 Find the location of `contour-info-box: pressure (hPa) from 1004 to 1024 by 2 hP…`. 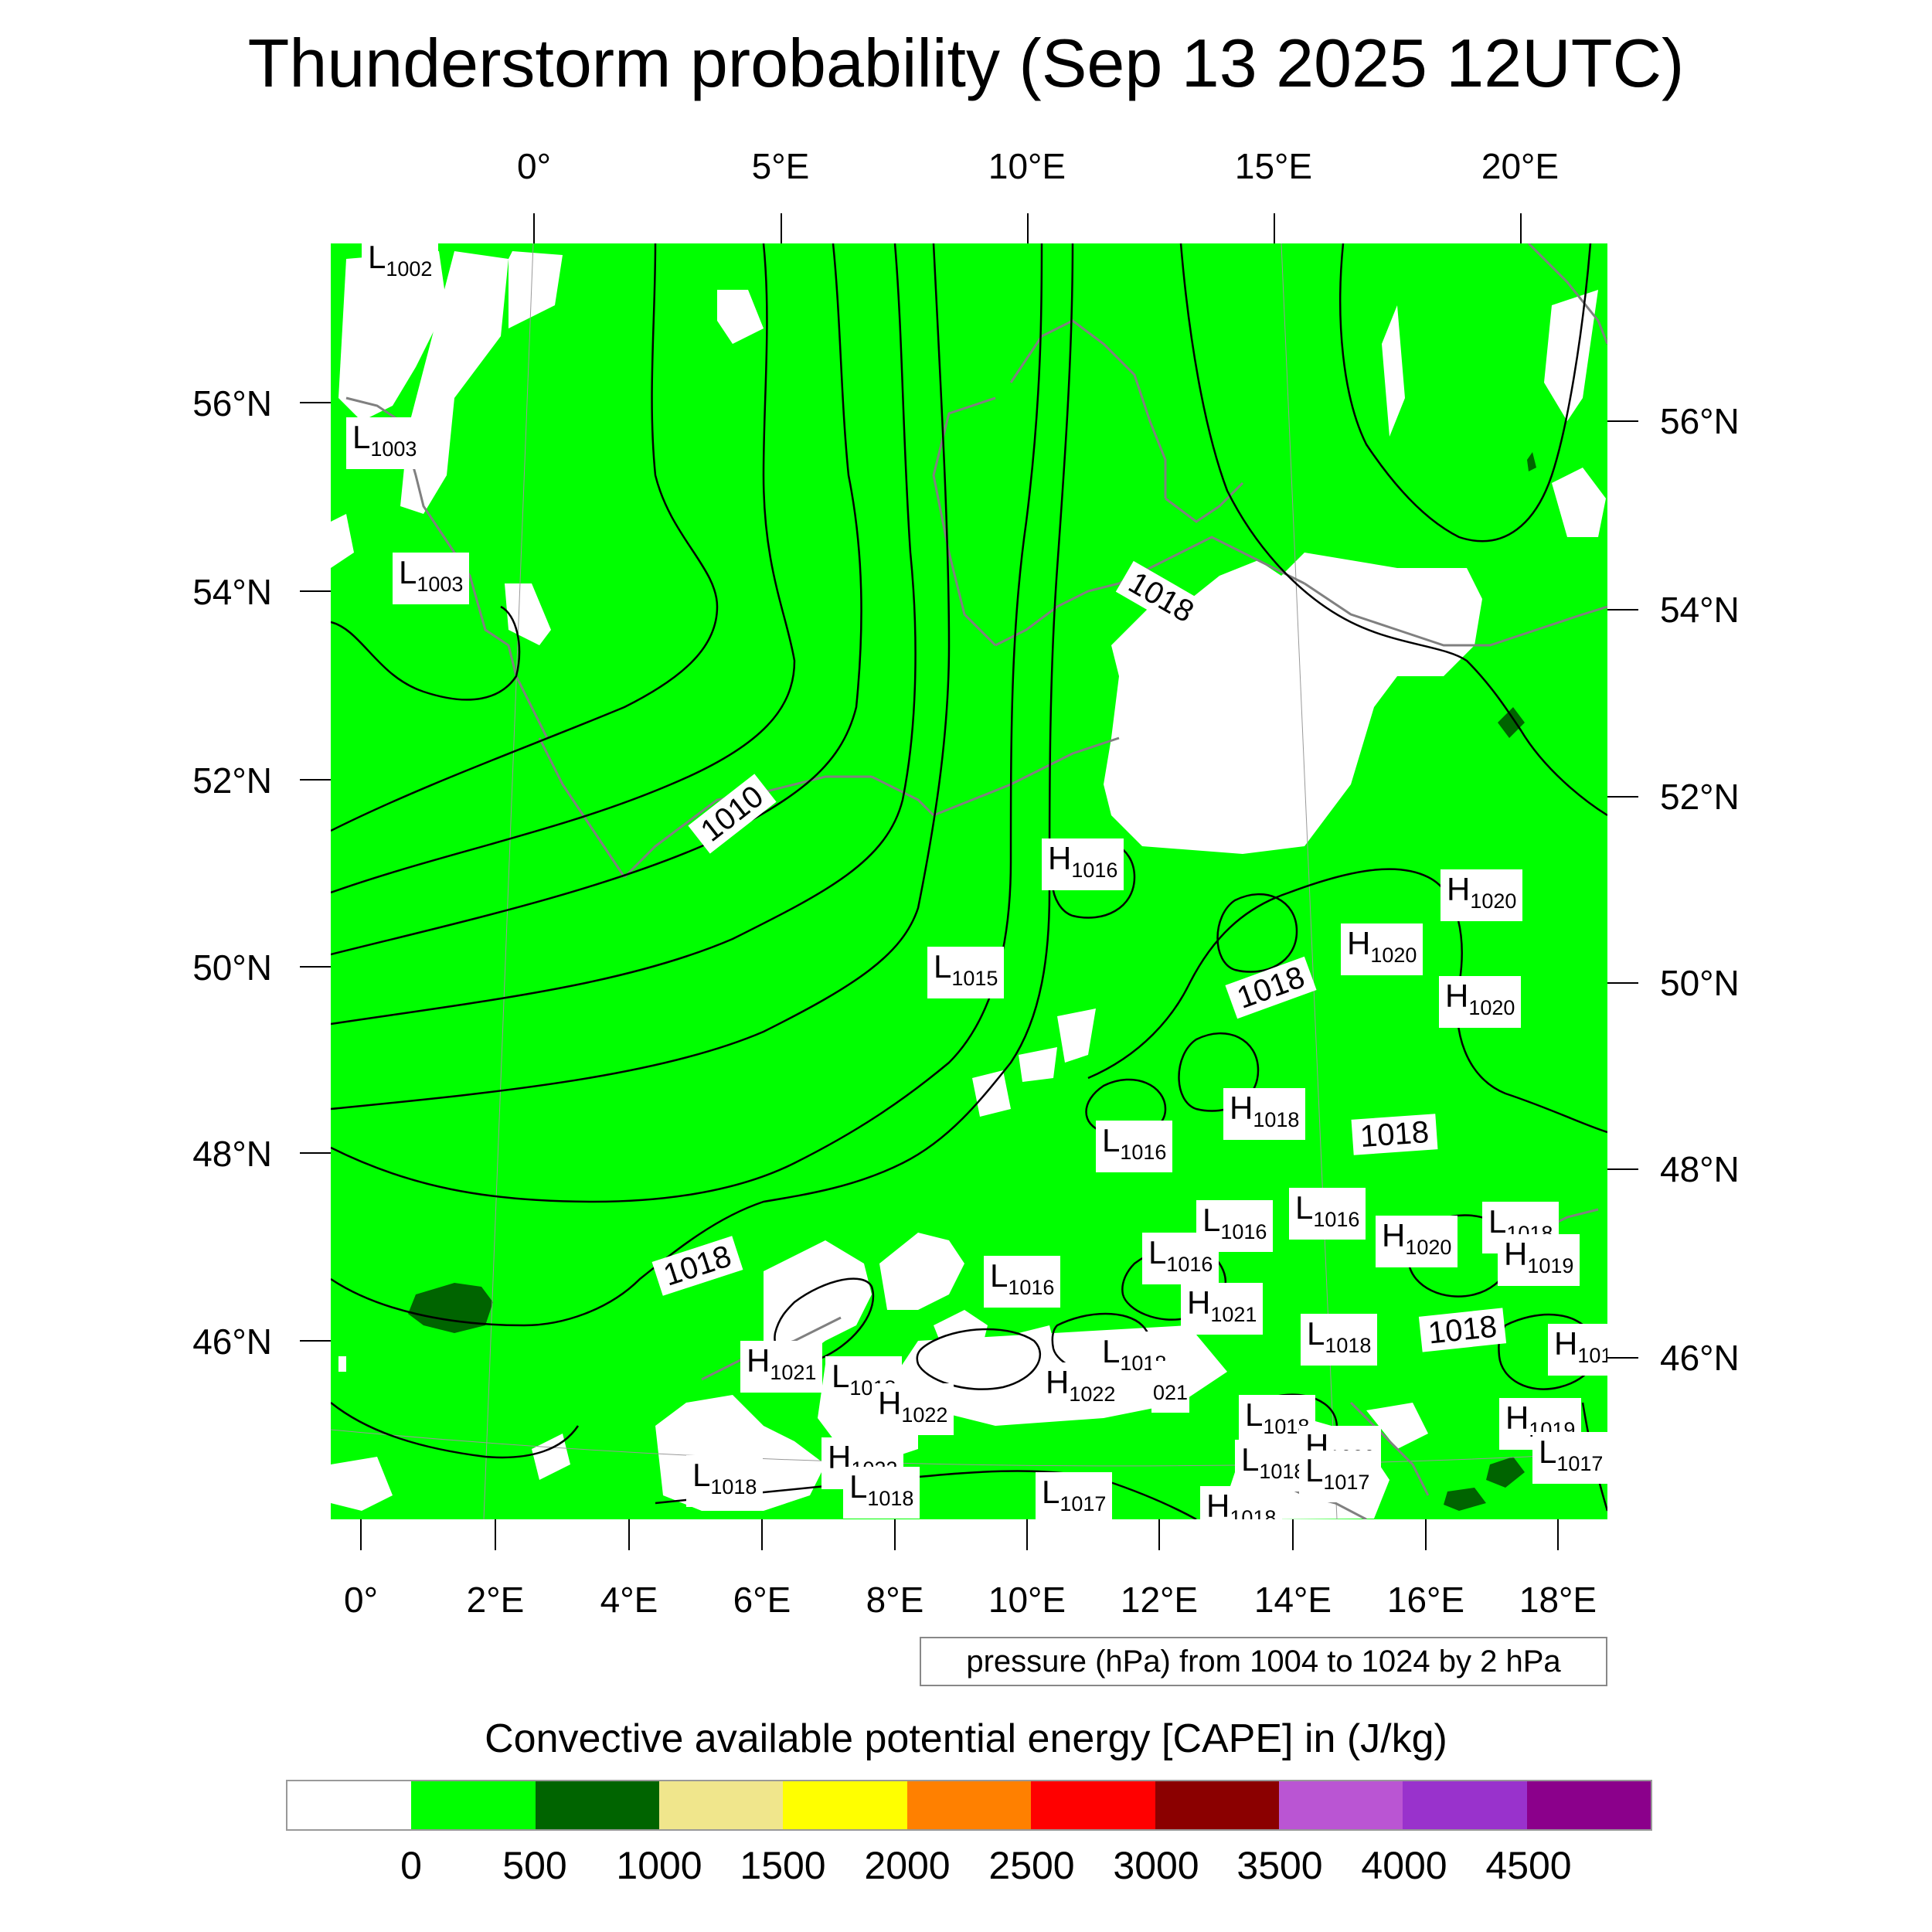

contour-info-box: pressure (hPa) from 1004 to 1024 by 2 hP… is located at coordinates (1263, 1661).